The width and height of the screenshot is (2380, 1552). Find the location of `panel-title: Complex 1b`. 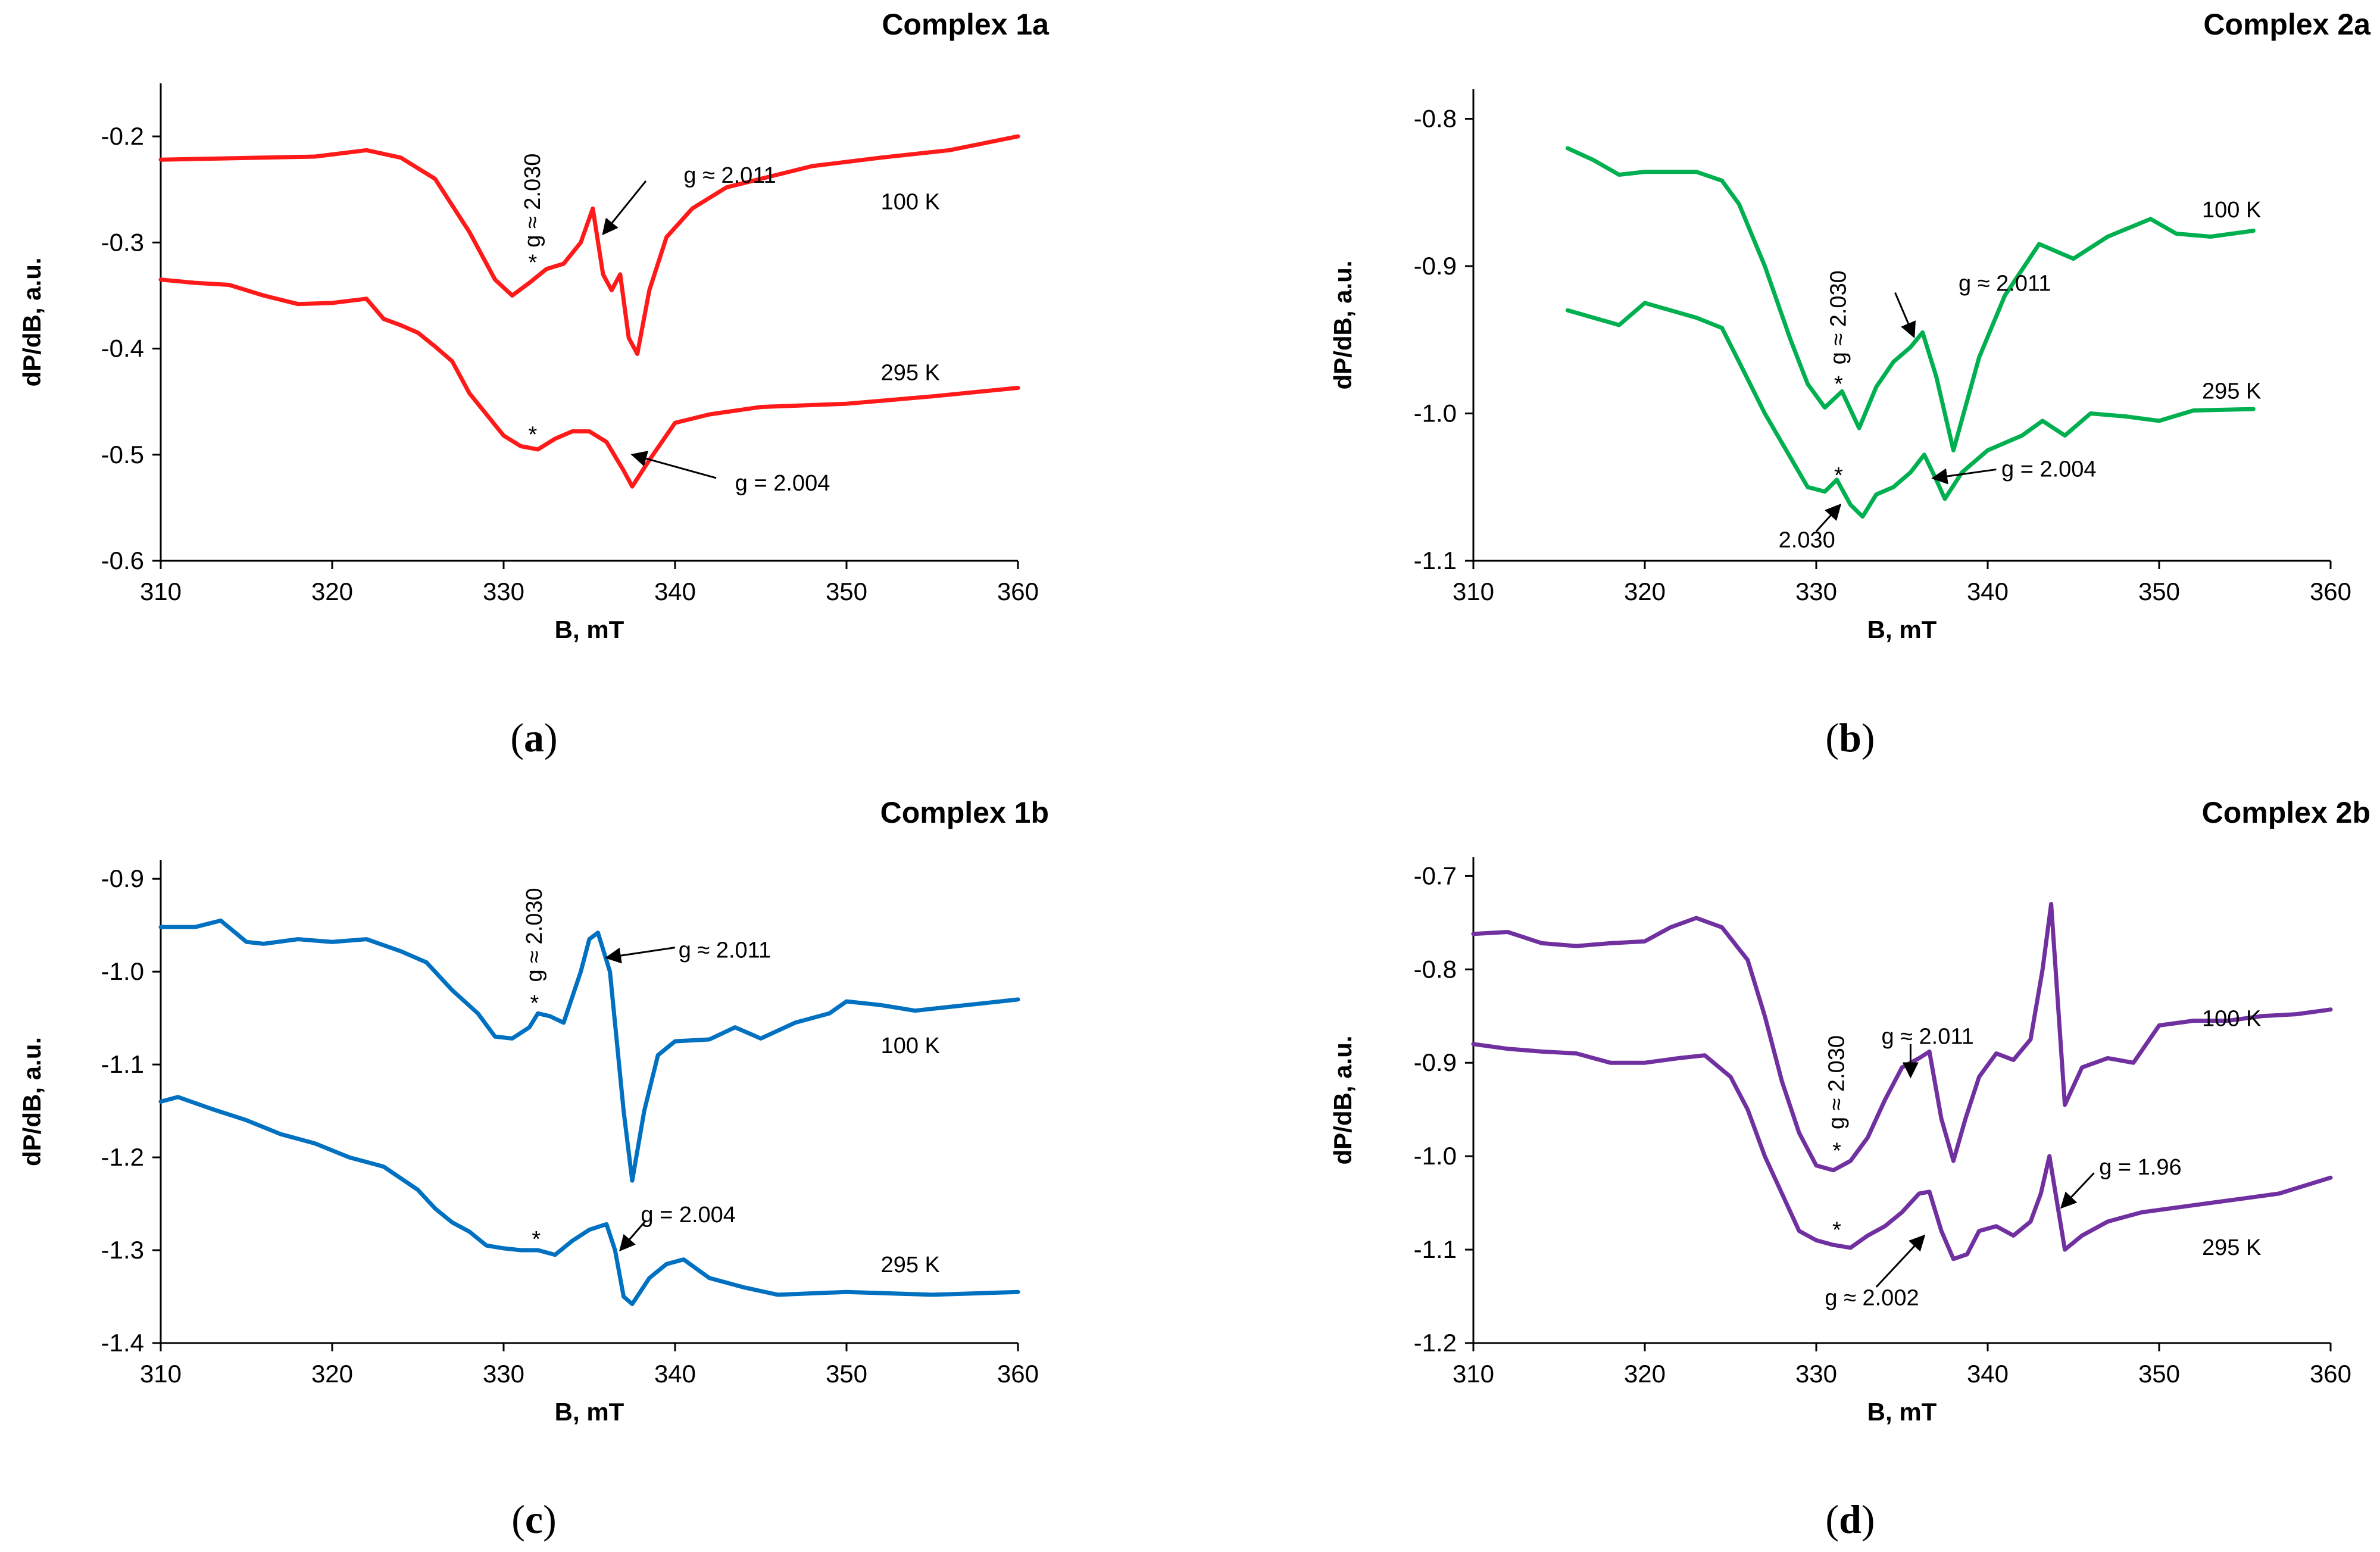

panel-title: Complex 1b is located at coordinates (964, 812).